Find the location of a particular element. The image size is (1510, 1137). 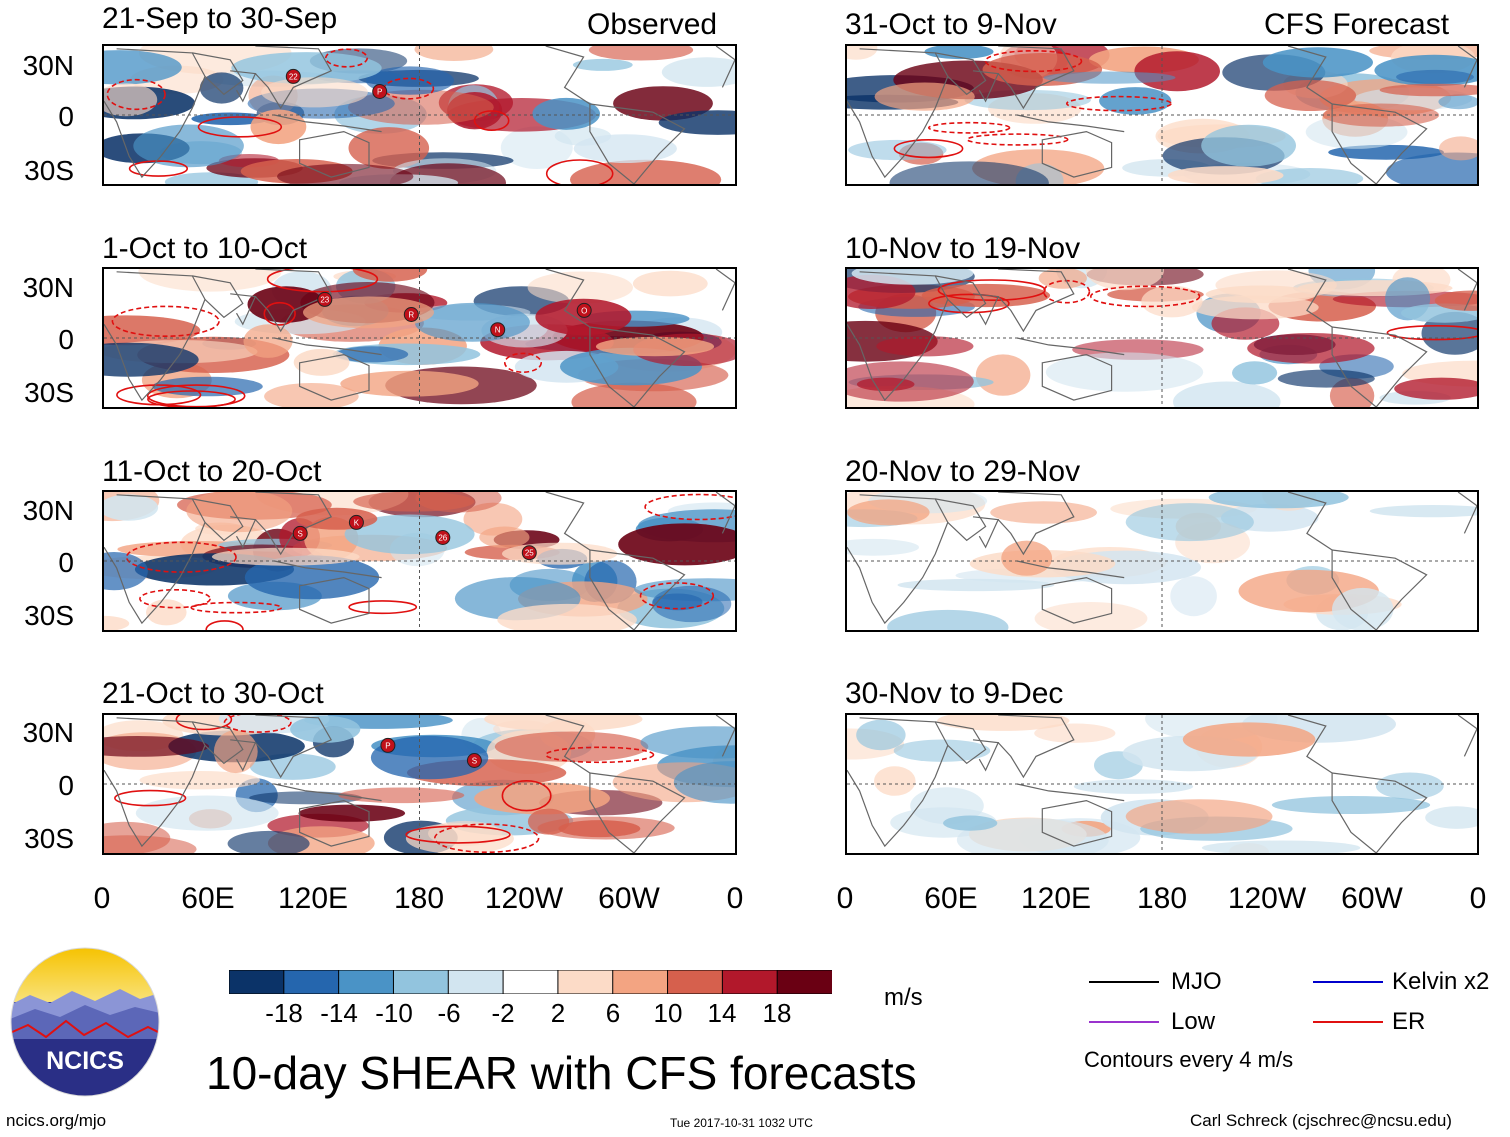

y-tick-30s-row1: 30S is located at coordinates (49, 170).